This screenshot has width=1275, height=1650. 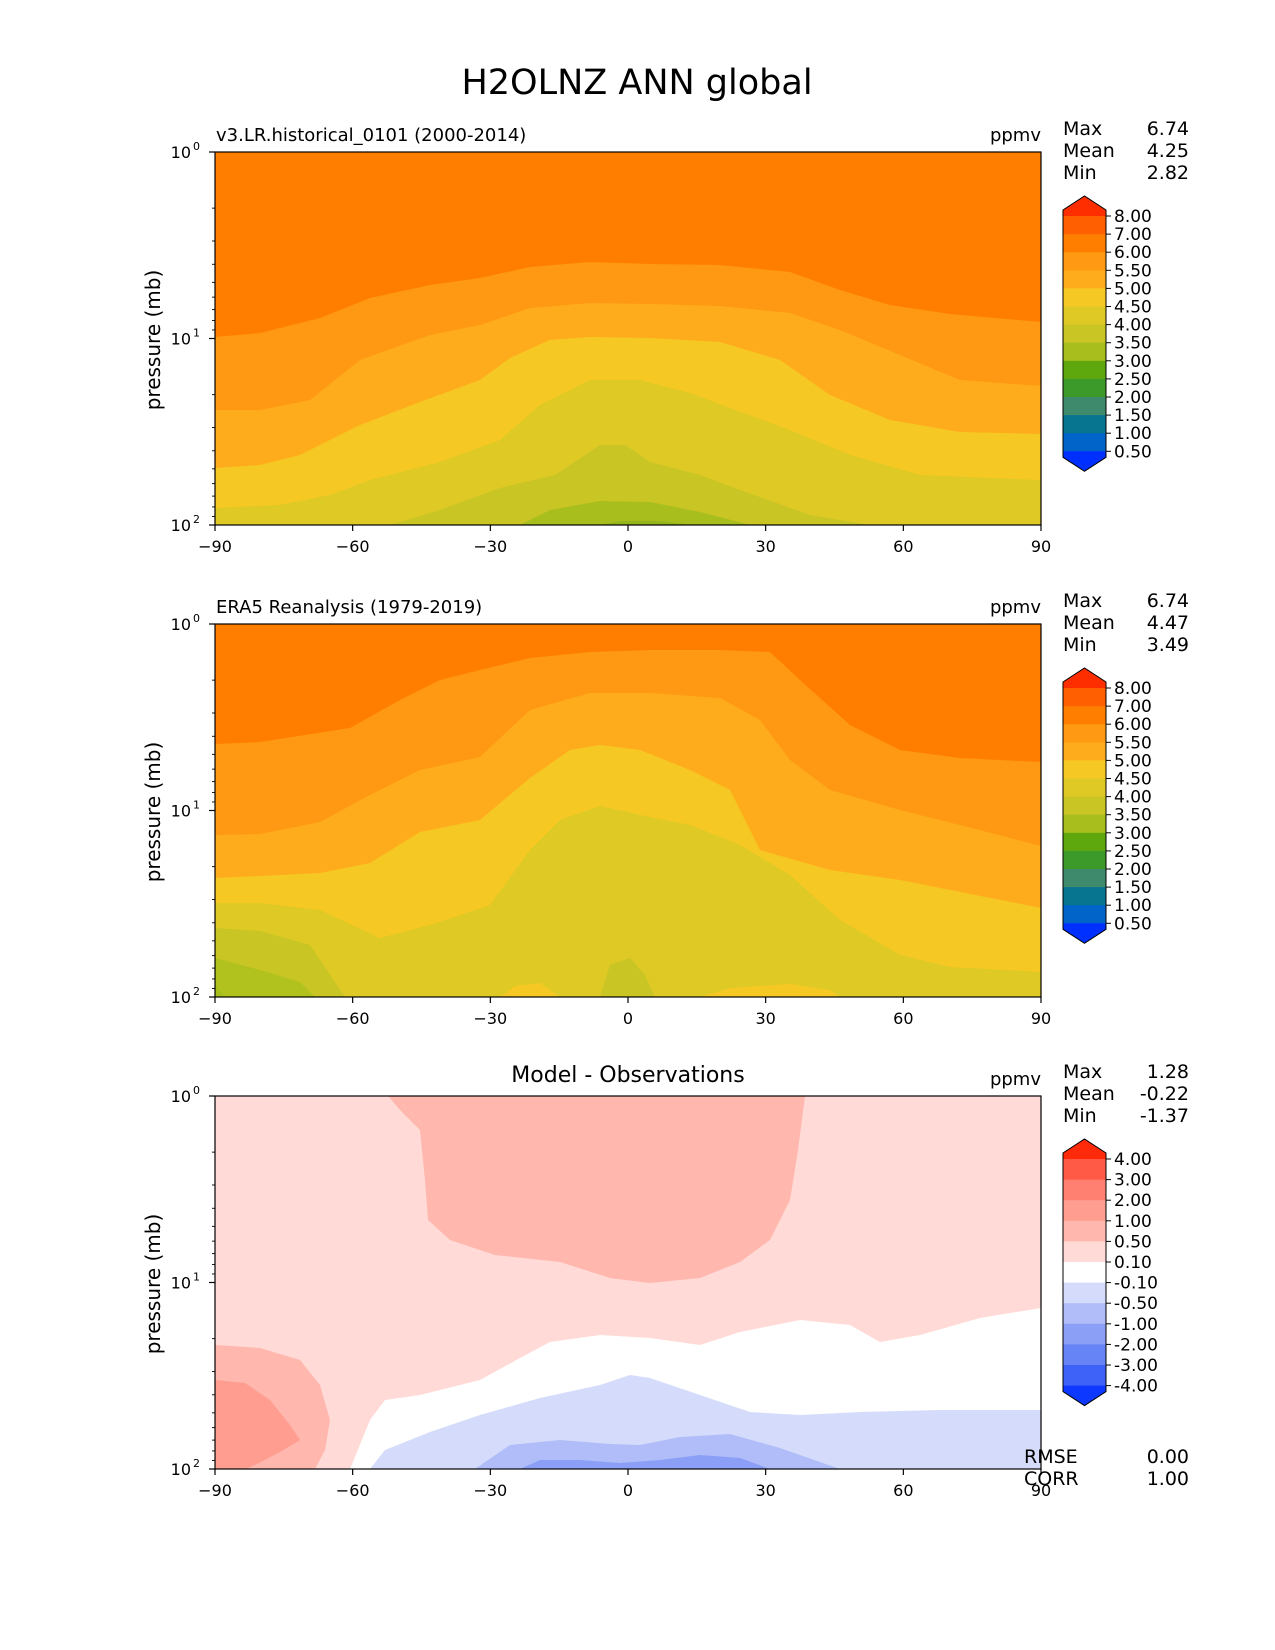 I want to click on colorbar-label: -0.50, so click(x=1136, y=1304).